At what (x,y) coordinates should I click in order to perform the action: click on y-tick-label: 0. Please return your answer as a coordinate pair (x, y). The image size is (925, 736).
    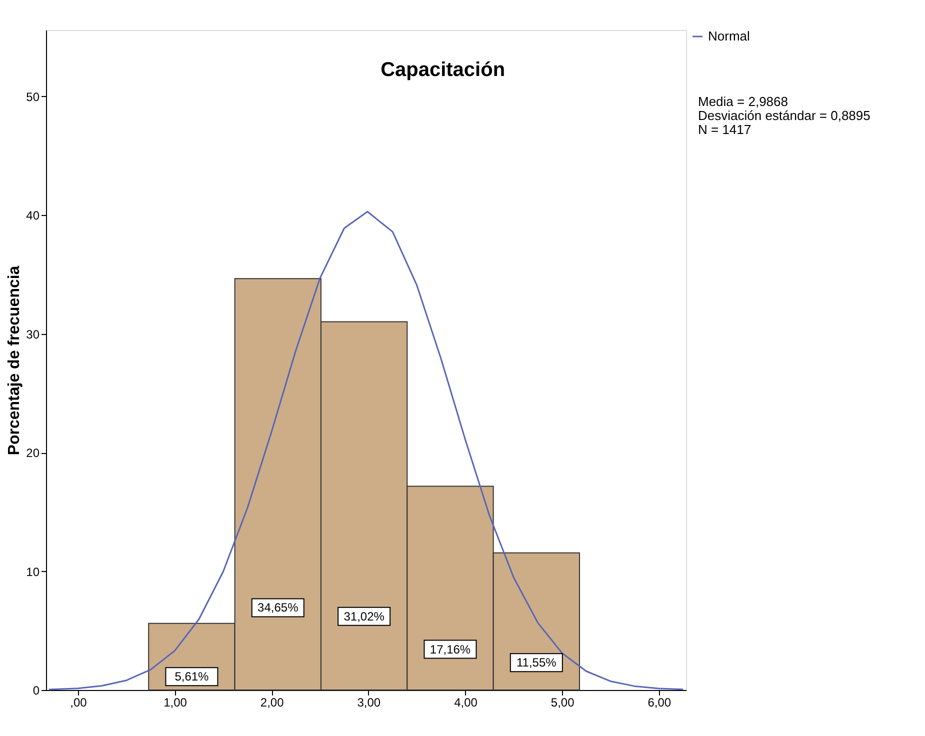
    Looking at the image, I should click on (36, 691).